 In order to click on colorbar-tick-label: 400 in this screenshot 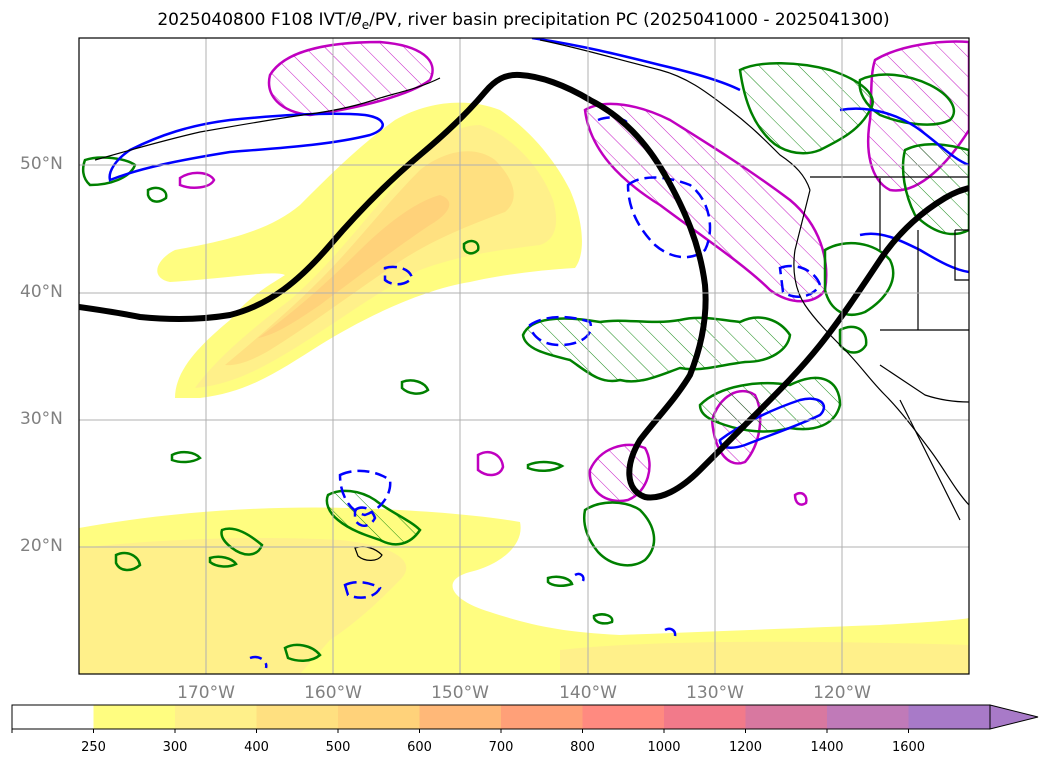, I will do `click(256, 747)`.